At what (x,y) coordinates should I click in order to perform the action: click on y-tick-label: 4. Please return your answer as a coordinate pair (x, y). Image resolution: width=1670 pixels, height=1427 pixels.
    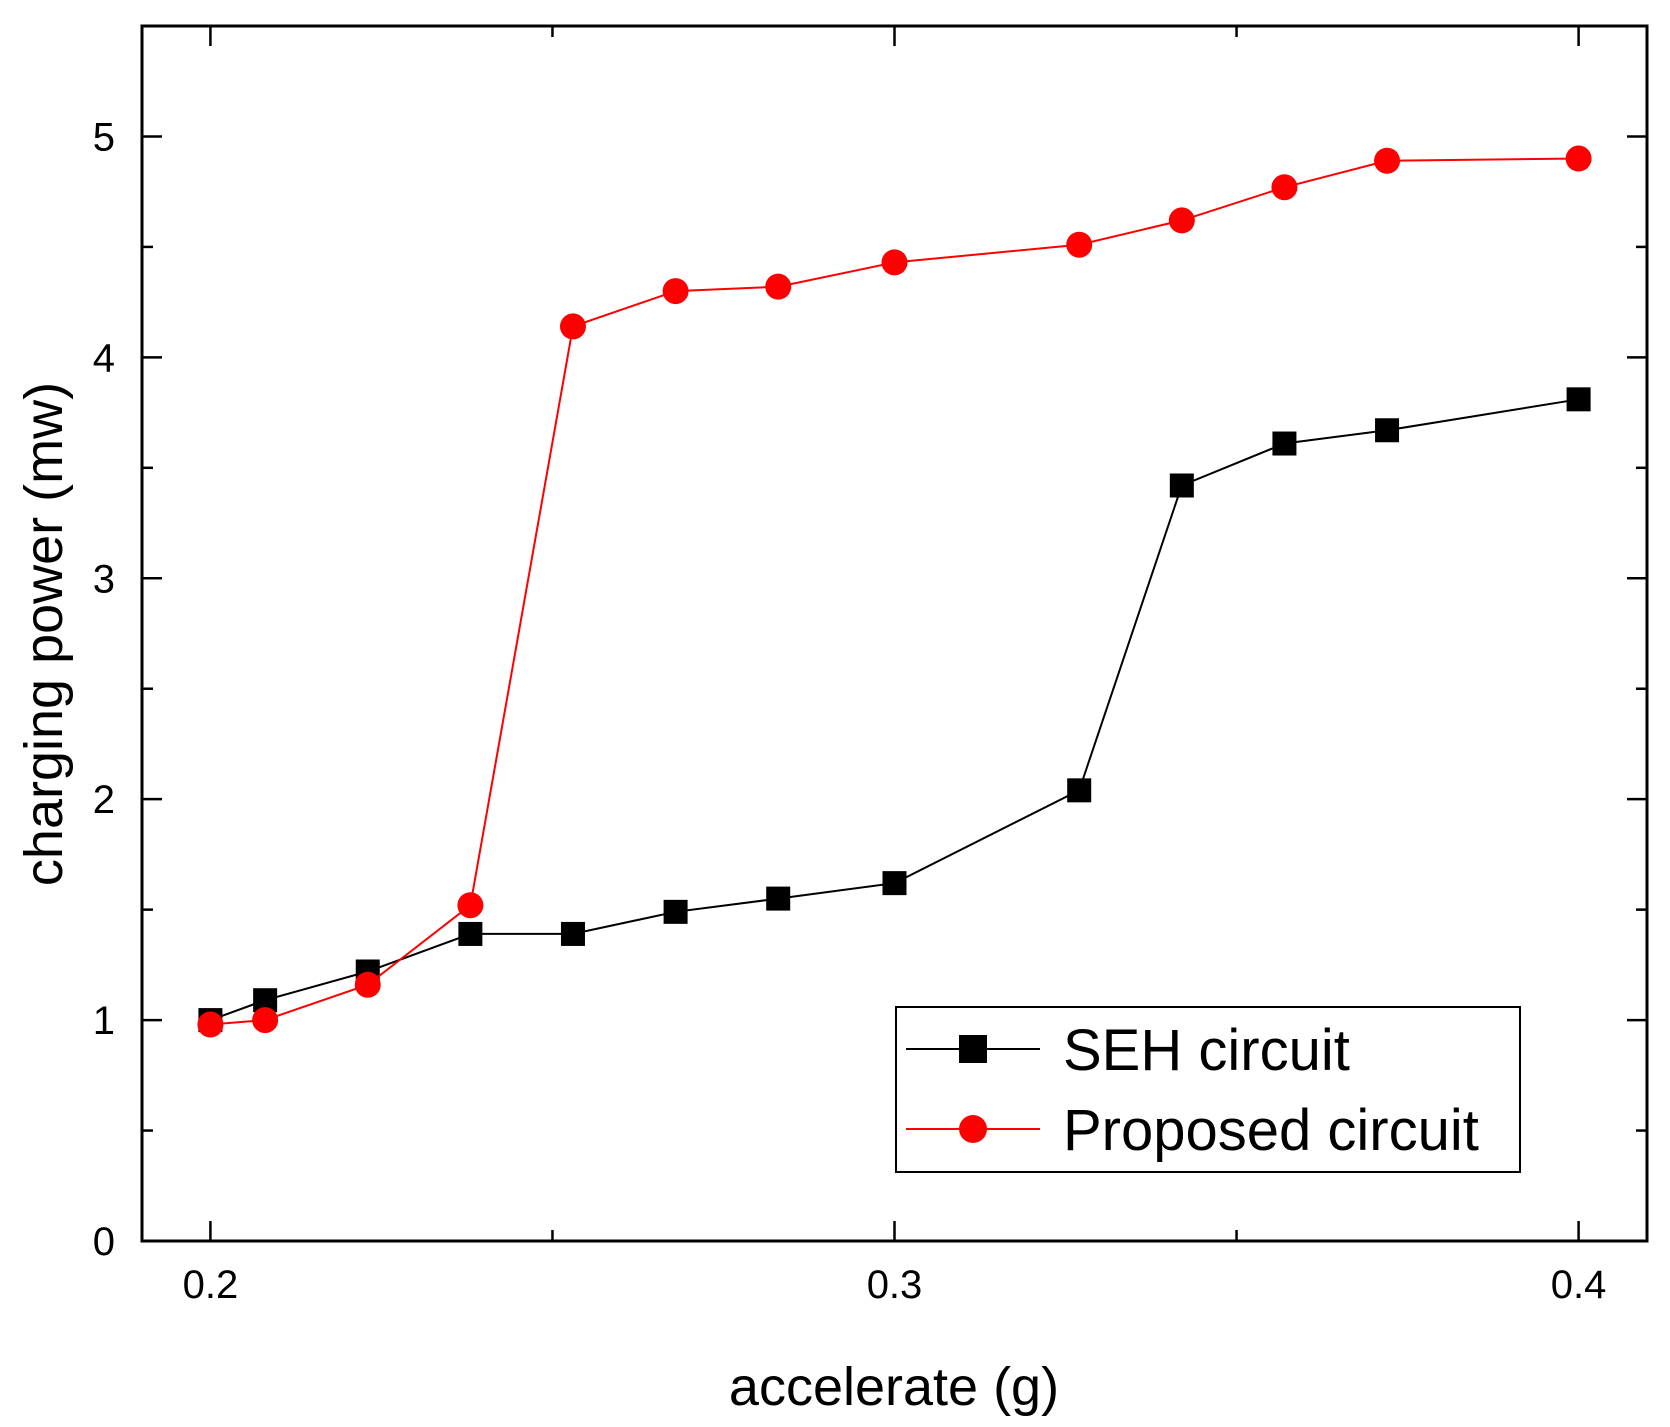
    Looking at the image, I should click on (104, 358).